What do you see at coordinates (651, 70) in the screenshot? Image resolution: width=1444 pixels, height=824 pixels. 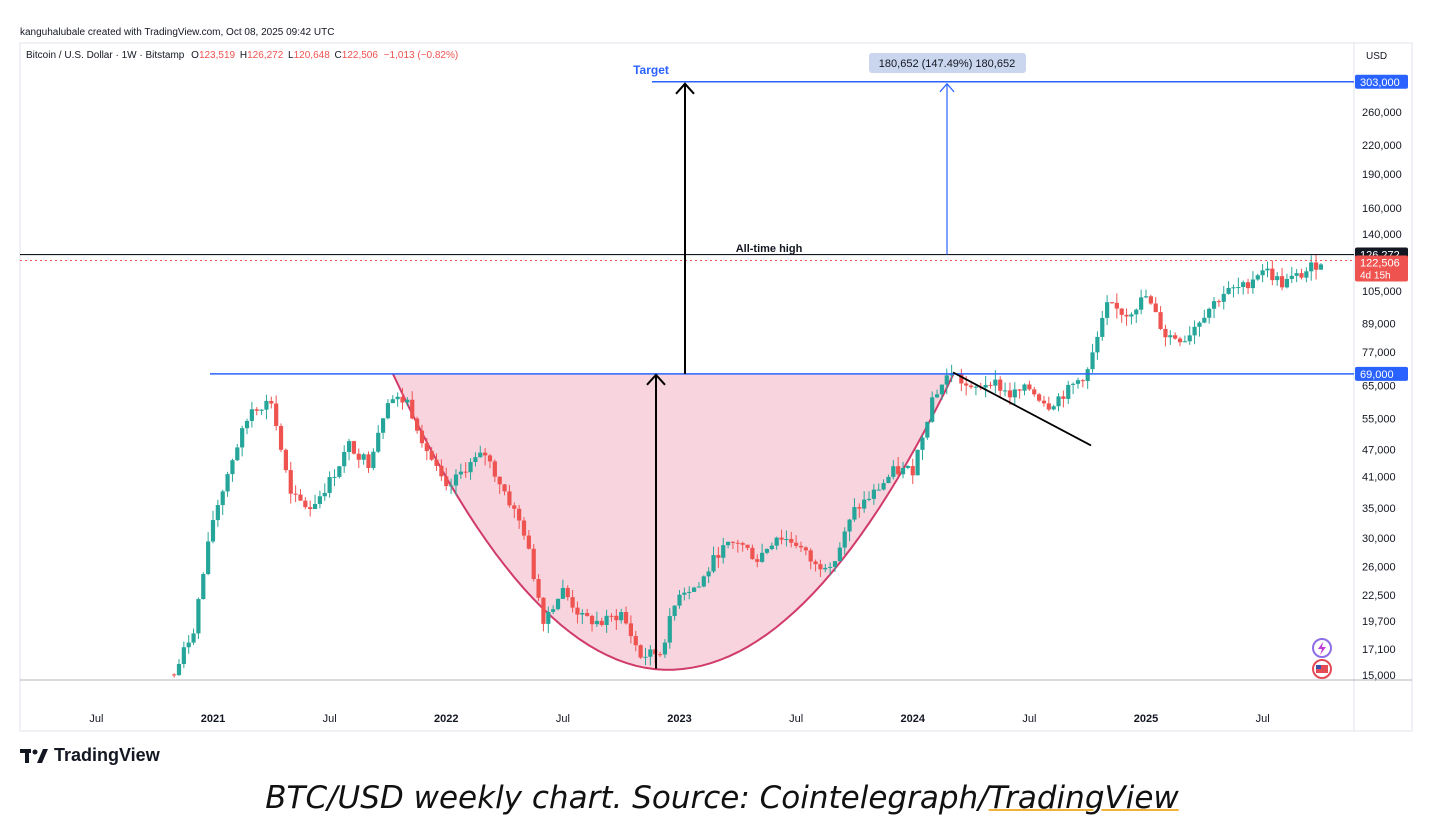 I see `target-label: Target` at bounding box center [651, 70].